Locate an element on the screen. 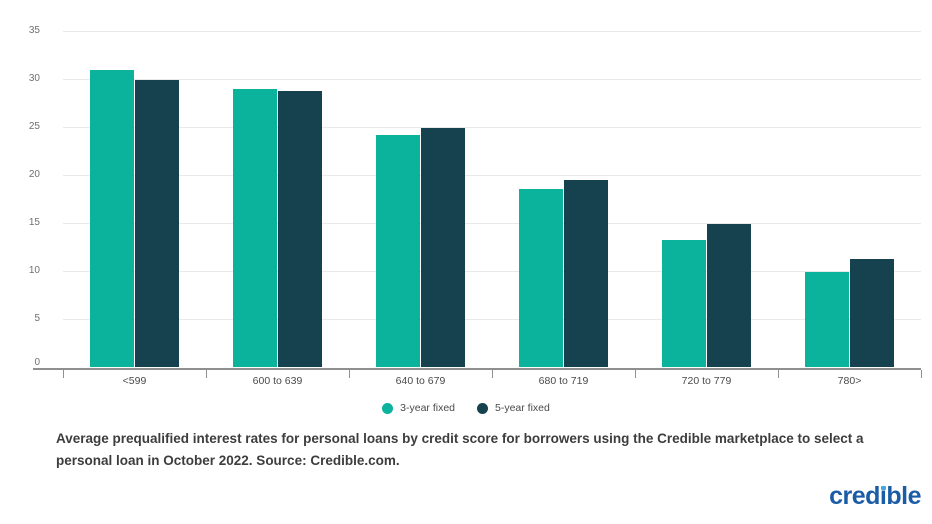 The width and height of the screenshot is (932, 524). y-axis-tick-label: 10 is located at coordinates (34, 270).